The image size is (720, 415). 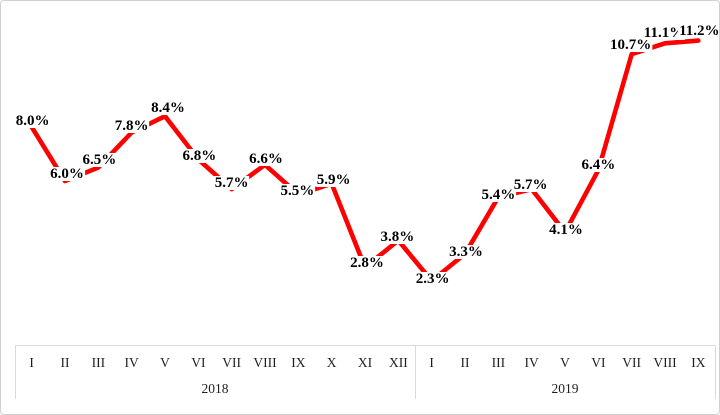 What do you see at coordinates (397, 237) in the screenshot?
I see `data-label: 3.8%` at bounding box center [397, 237].